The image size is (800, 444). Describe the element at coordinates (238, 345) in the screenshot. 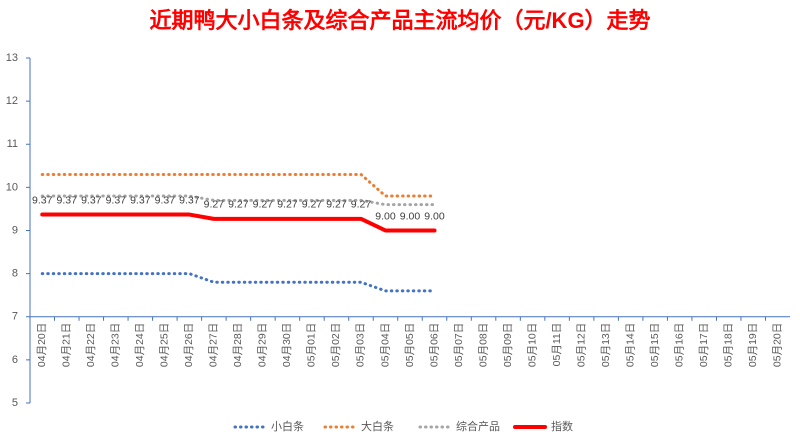

I see `x-tick-label: 04月28日` at that location.